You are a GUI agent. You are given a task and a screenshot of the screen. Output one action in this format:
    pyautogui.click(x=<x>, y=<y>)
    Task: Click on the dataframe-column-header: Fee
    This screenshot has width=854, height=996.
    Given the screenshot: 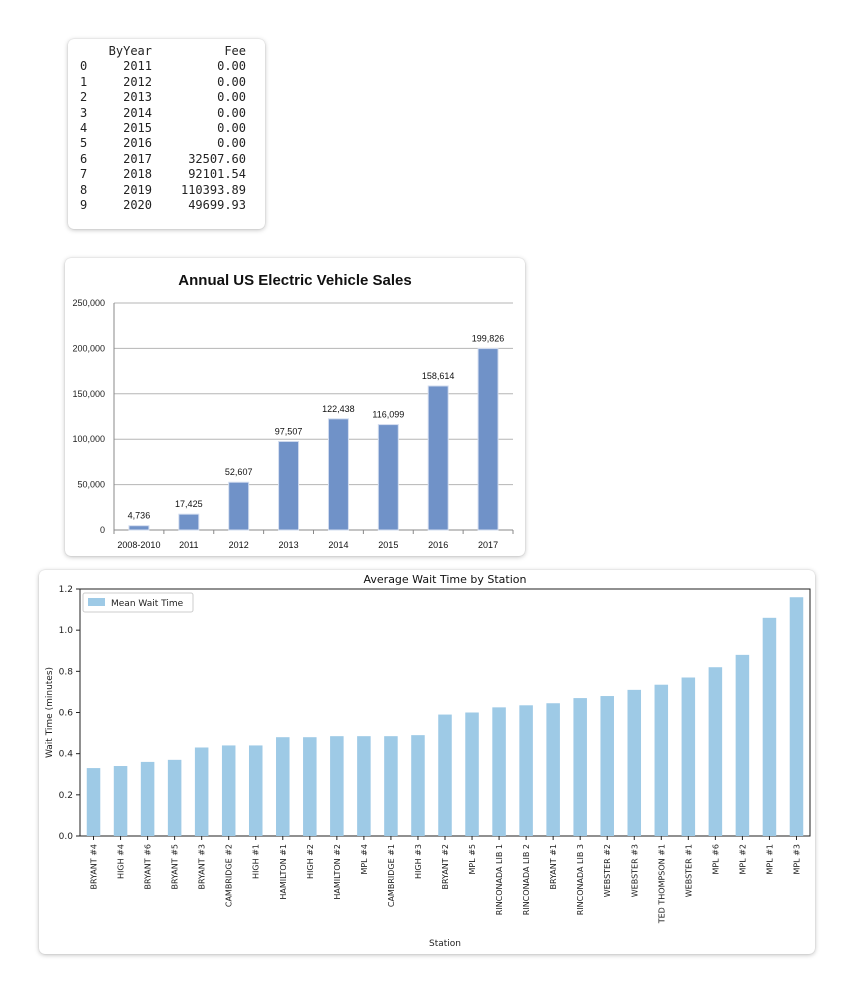 What is the action you would take?
    pyautogui.click(x=235, y=51)
    